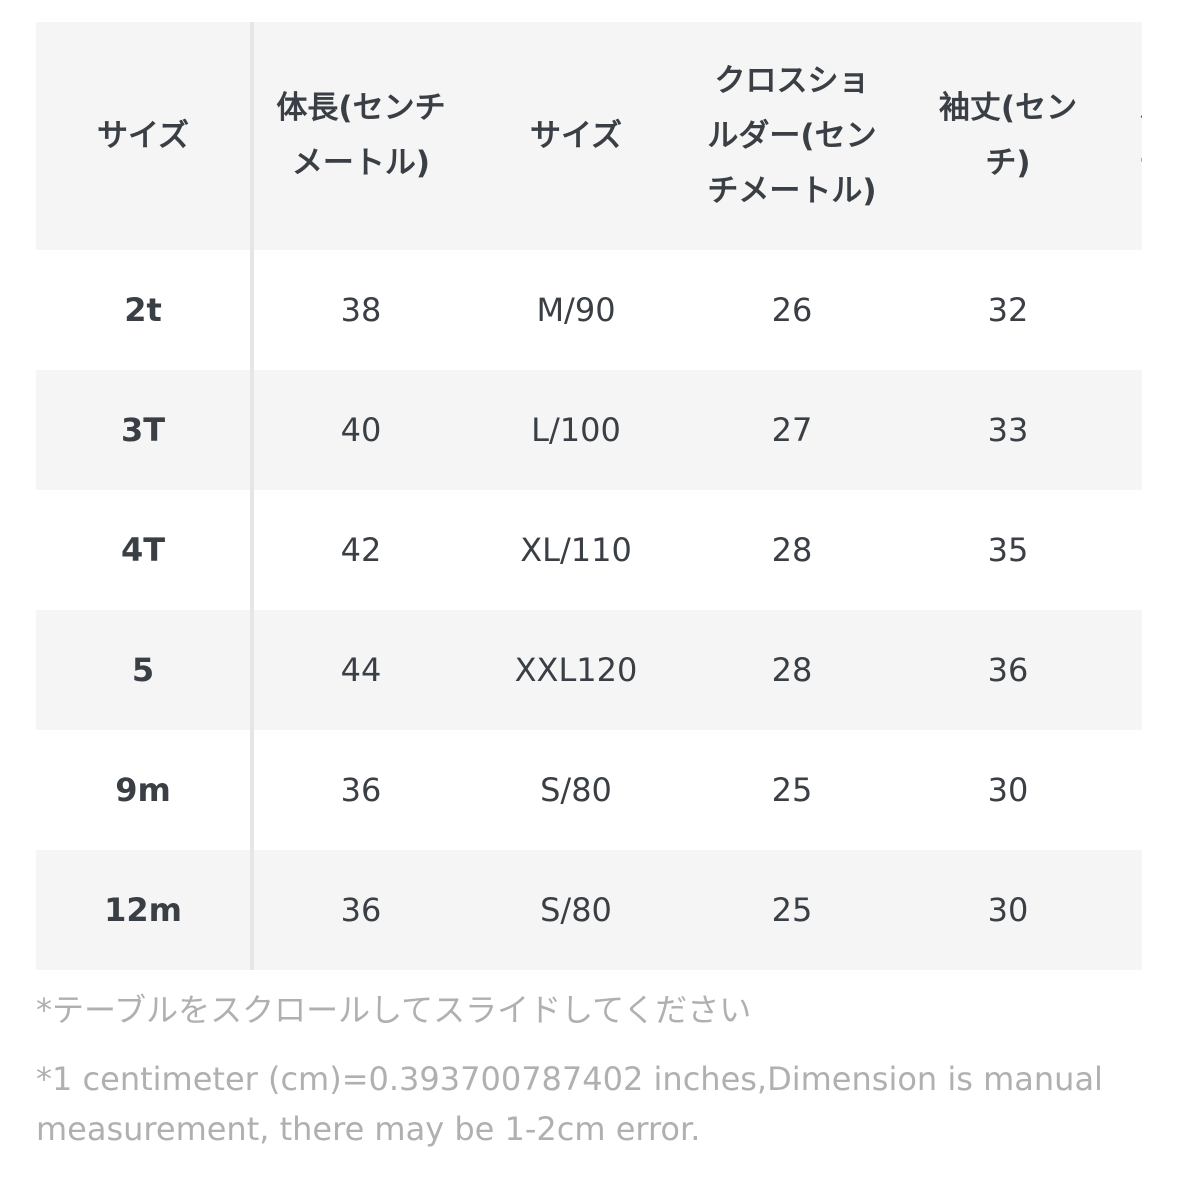 This screenshot has width=1179, height=1179. I want to click on cell-sleeve-length: 33, so click(1008, 430).